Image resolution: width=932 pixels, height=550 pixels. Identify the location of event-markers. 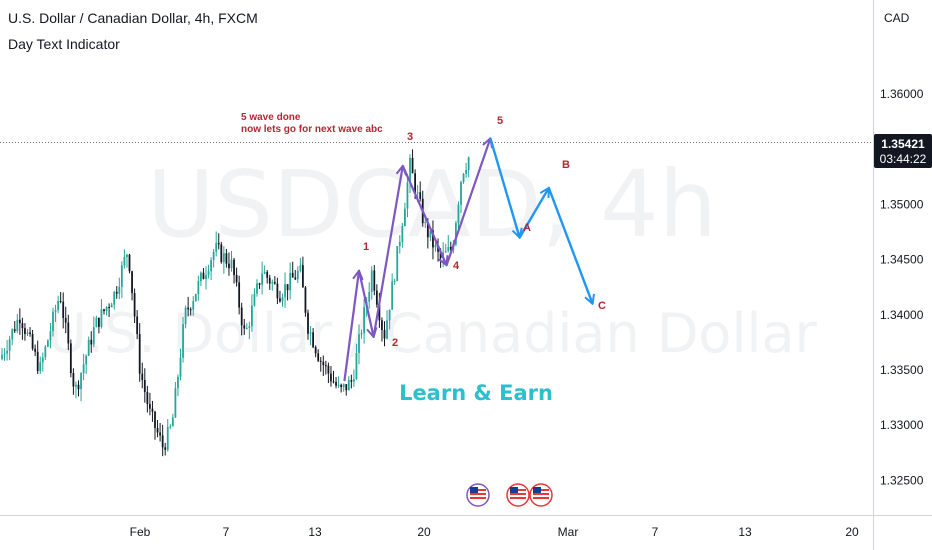
(509, 495).